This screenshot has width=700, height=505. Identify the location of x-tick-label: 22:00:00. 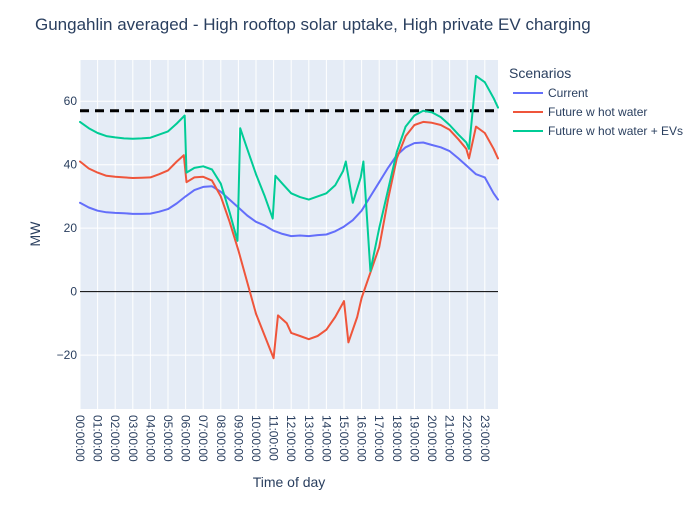
(467, 438).